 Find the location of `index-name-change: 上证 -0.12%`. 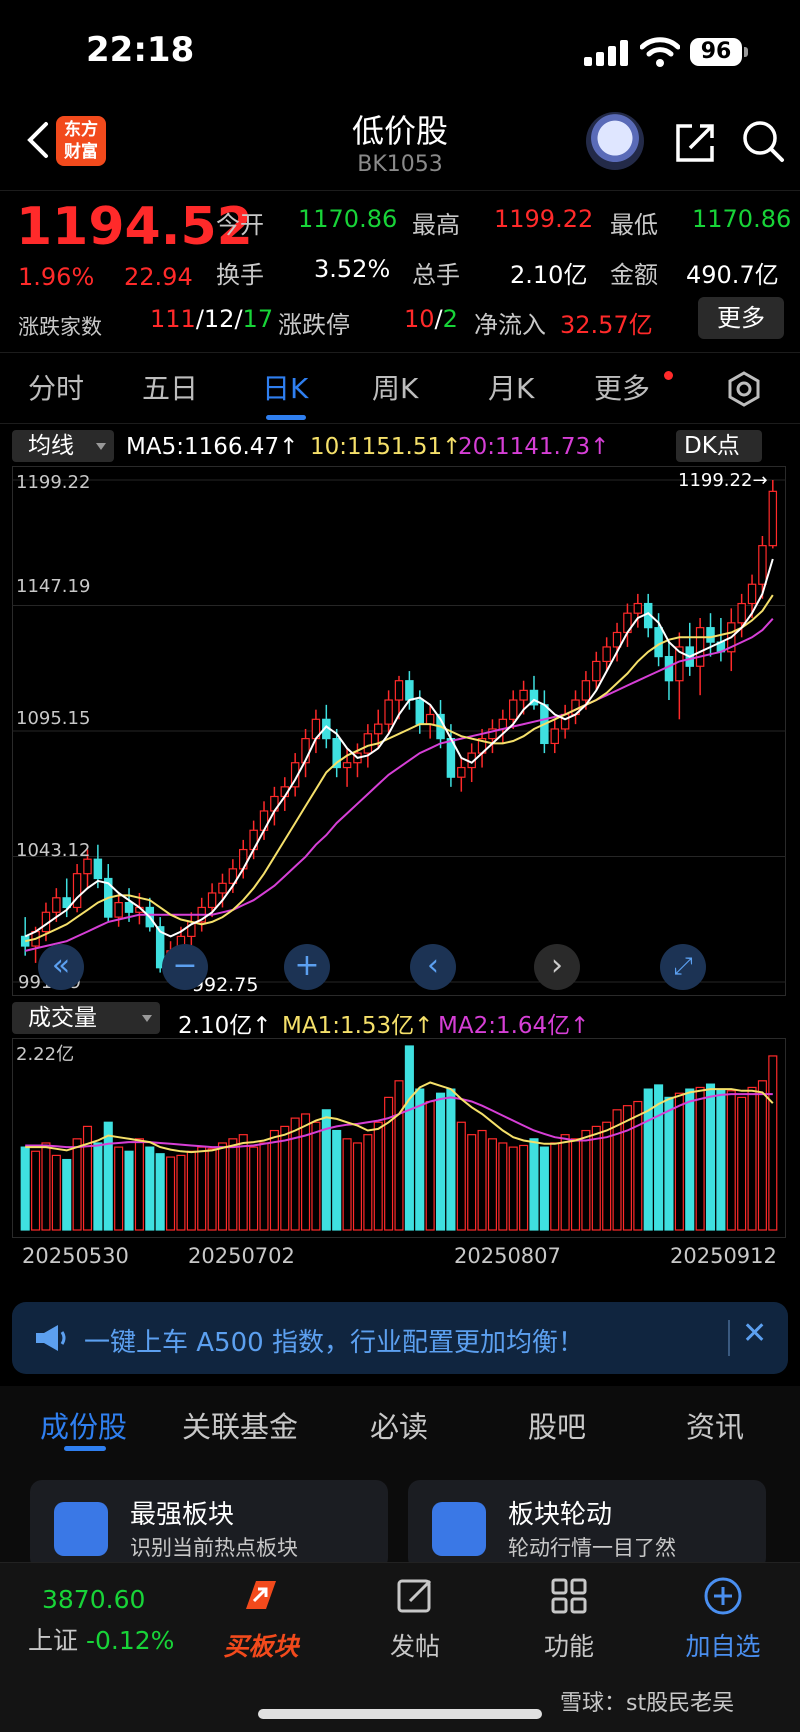

index-name-change: 上证 -0.12% is located at coordinates (101, 1640).